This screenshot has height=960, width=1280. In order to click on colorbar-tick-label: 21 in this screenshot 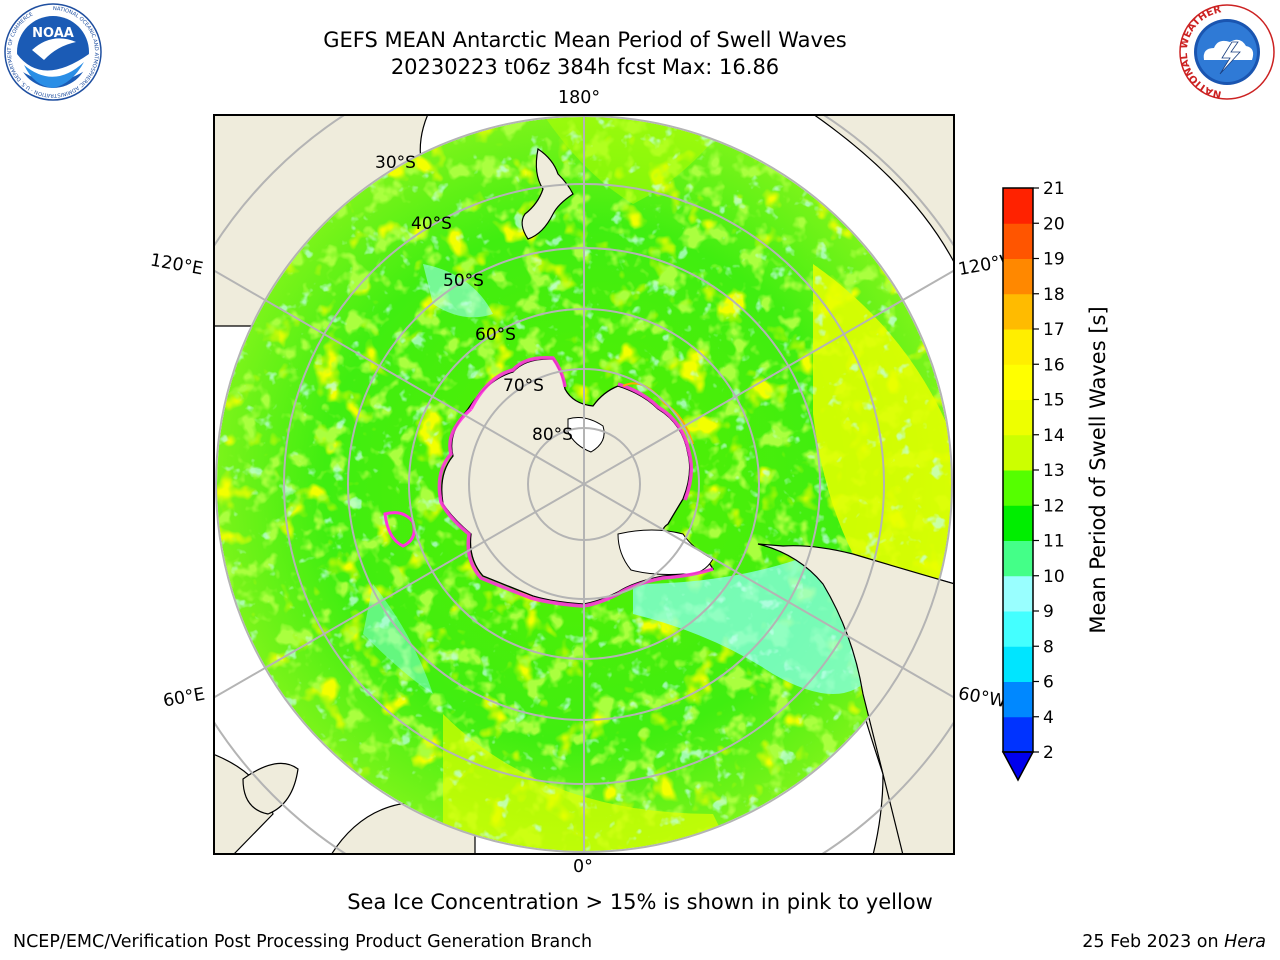, I will do `click(1054, 189)`.